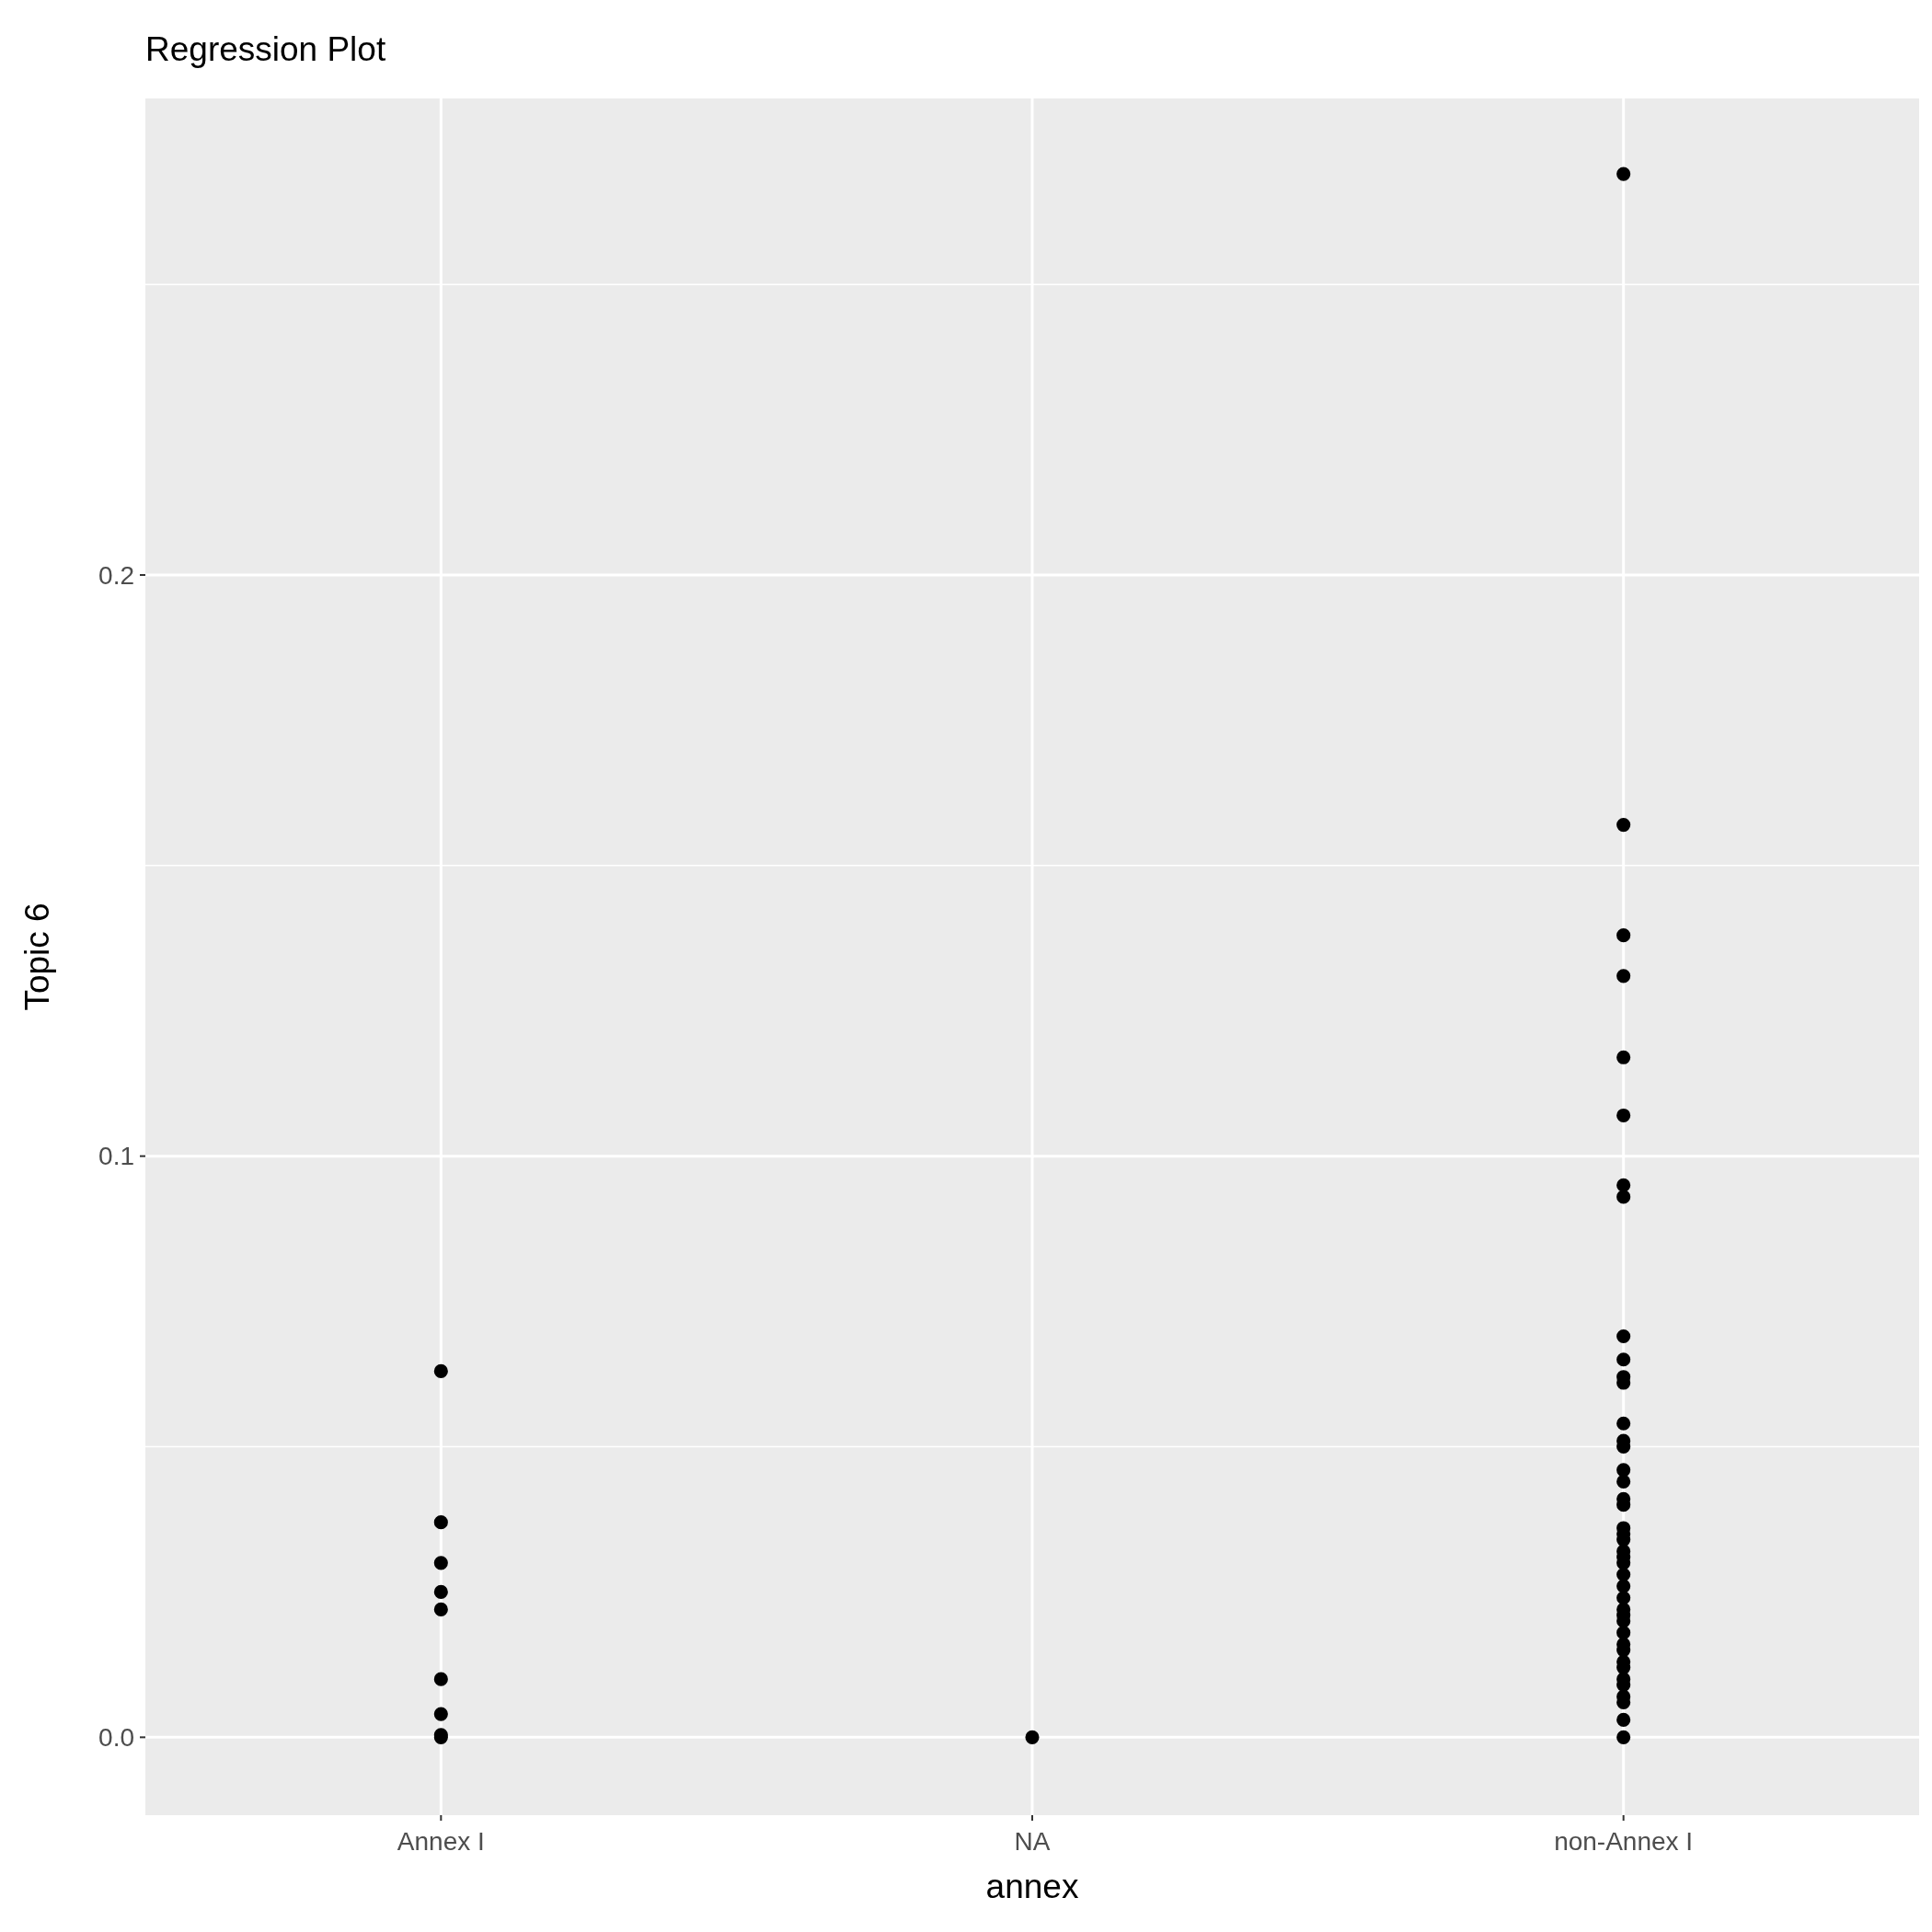 The image size is (1932, 1932). Describe the element at coordinates (1624, 1841) in the screenshot. I see `x-tick-label: non-Annex I` at that location.